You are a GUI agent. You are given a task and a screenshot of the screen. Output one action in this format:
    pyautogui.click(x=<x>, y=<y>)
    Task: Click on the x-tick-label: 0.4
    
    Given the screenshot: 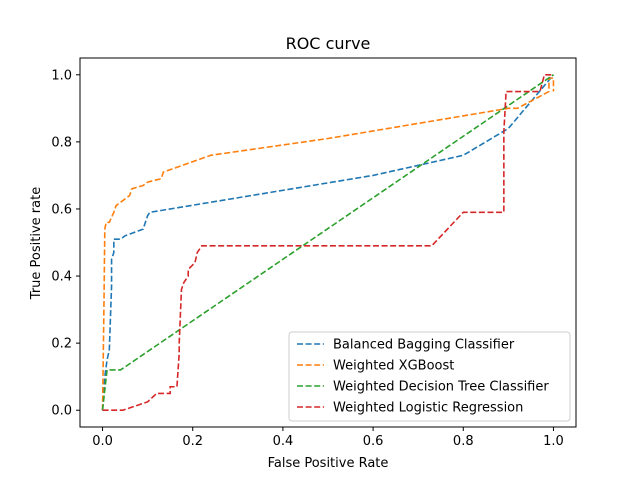 What is the action you would take?
    pyautogui.click(x=283, y=441)
    